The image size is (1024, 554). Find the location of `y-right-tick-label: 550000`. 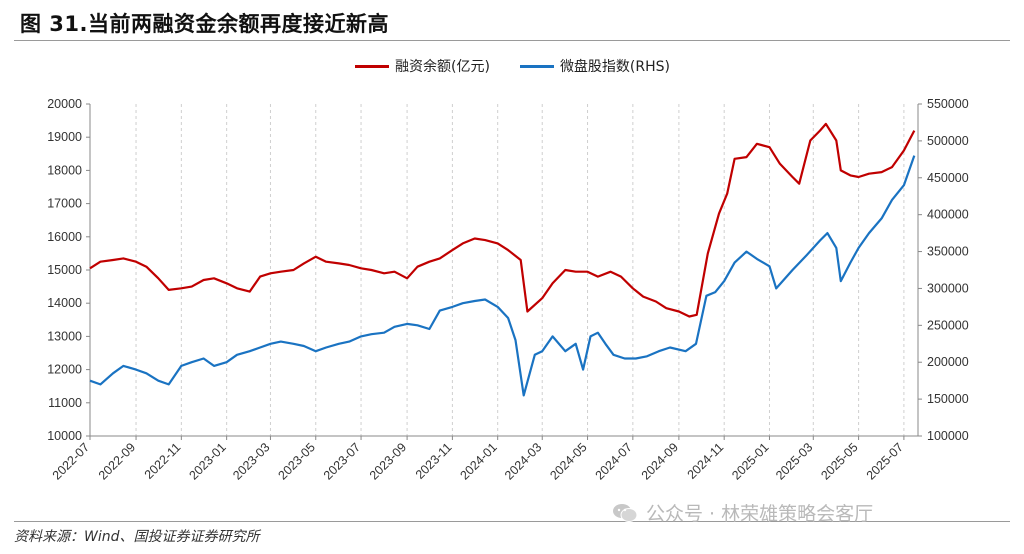

y-right-tick-label: 550000 is located at coordinates (948, 104).